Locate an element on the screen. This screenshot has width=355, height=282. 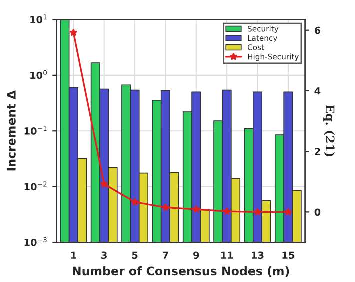
x-tick-label: 9 is located at coordinates (197, 256).